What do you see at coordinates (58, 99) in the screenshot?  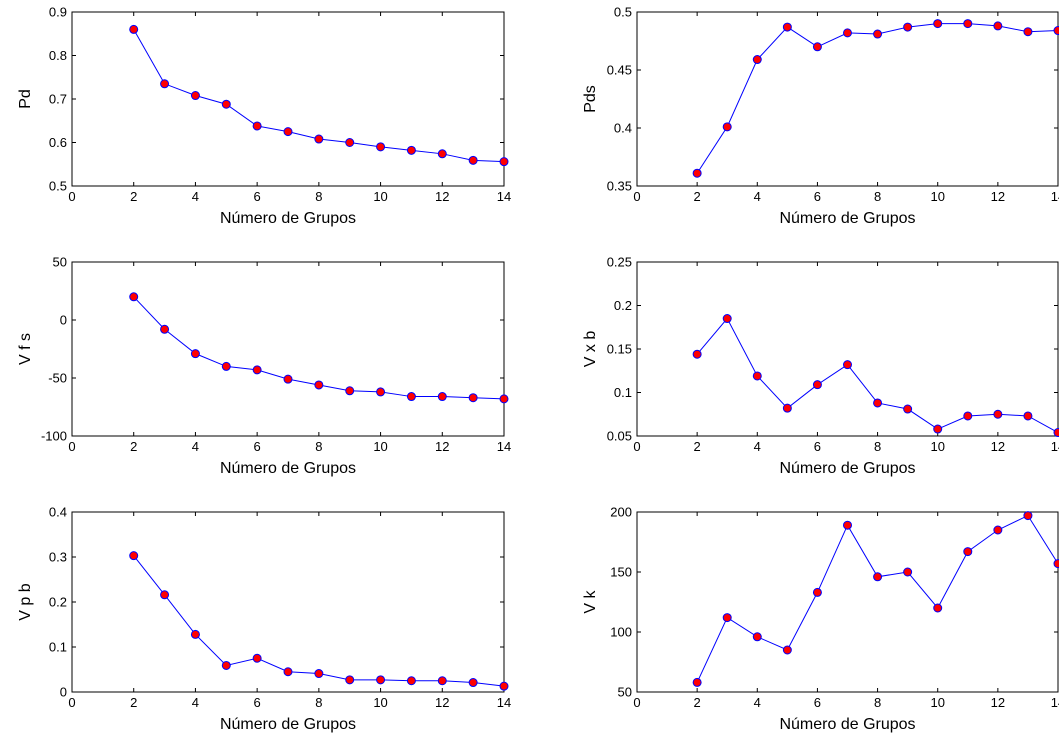 I see `y-tick-label: 0.7` at bounding box center [58, 99].